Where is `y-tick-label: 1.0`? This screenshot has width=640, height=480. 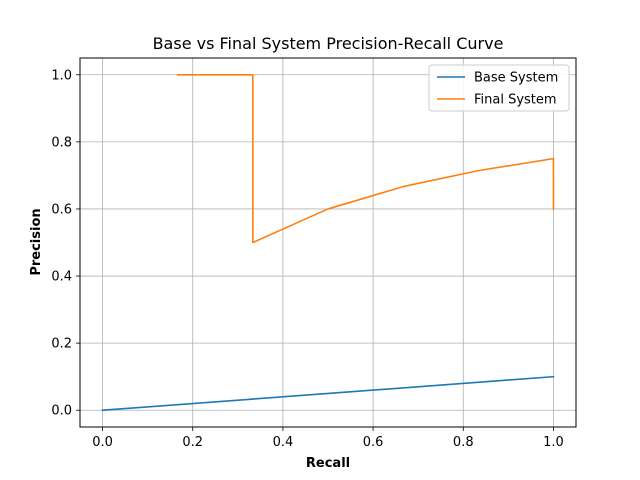
y-tick-label: 1.0 is located at coordinates (61, 75).